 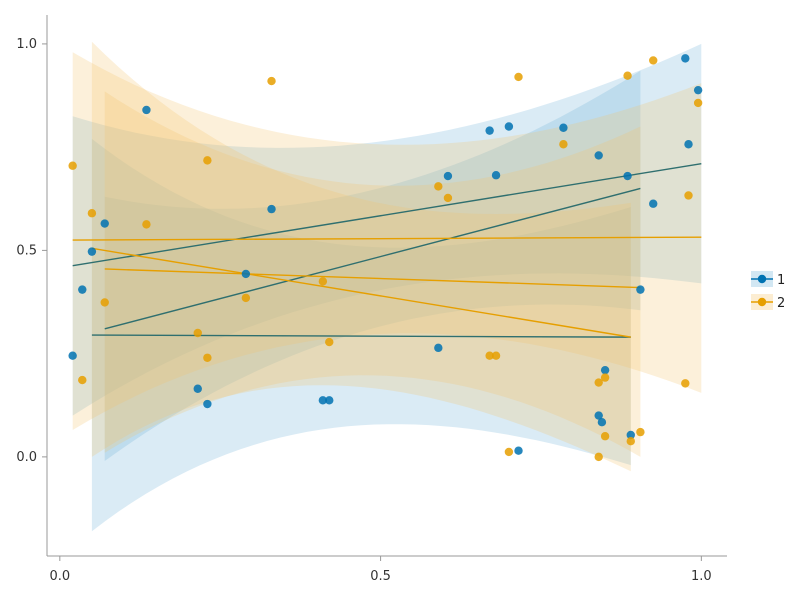 What do you see at coordinates (26, 44) in the screenshot?
I see `y-tick-label: 1.0` at bounding box center [26, 44].